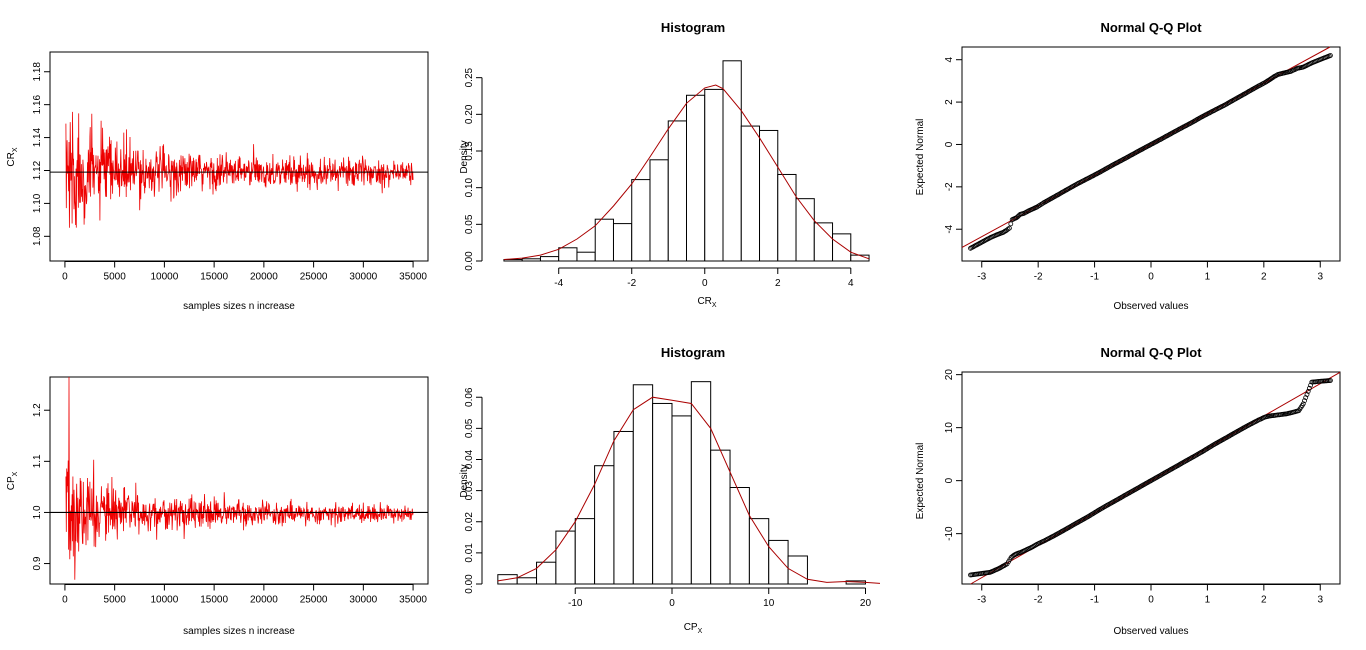 This screenshot has height=650, width=1366. What do you see at coordinates (1151, 27) in the screenshot?
I see `chart-title: Normal Q-Q Plot` at bounding box center [1151, 27].